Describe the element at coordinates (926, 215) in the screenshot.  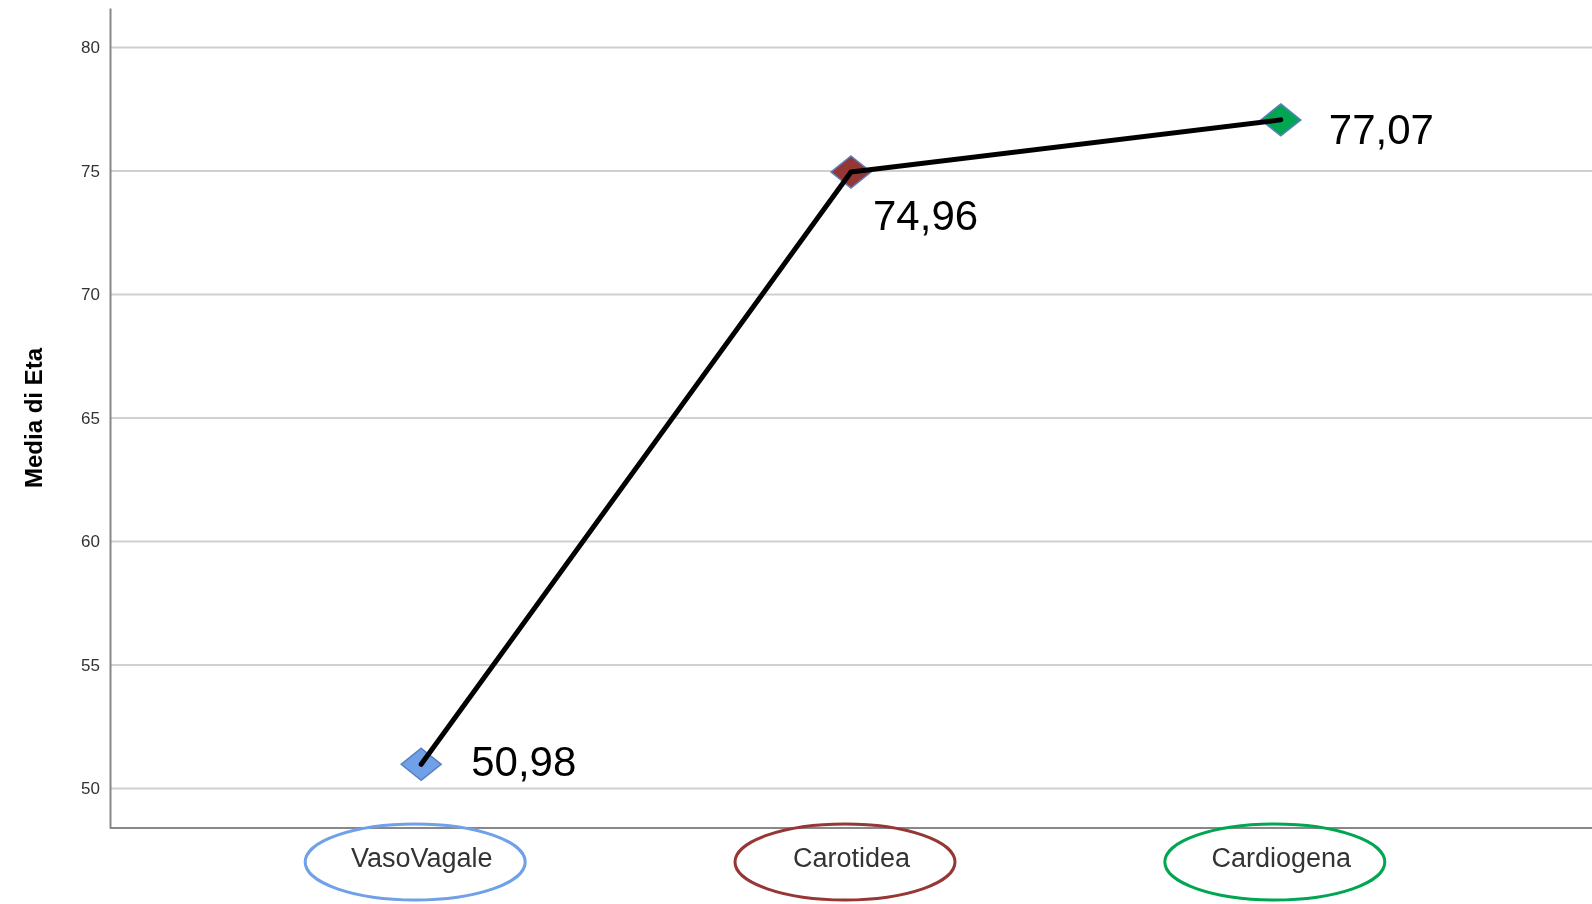
I see `data-label: 74,96` at that location.